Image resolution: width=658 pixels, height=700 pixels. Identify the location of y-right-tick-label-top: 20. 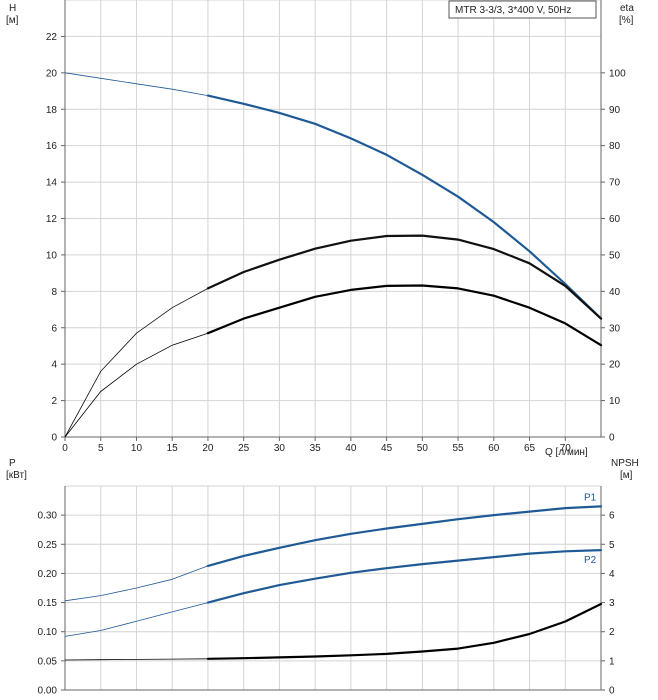
(615, 365).